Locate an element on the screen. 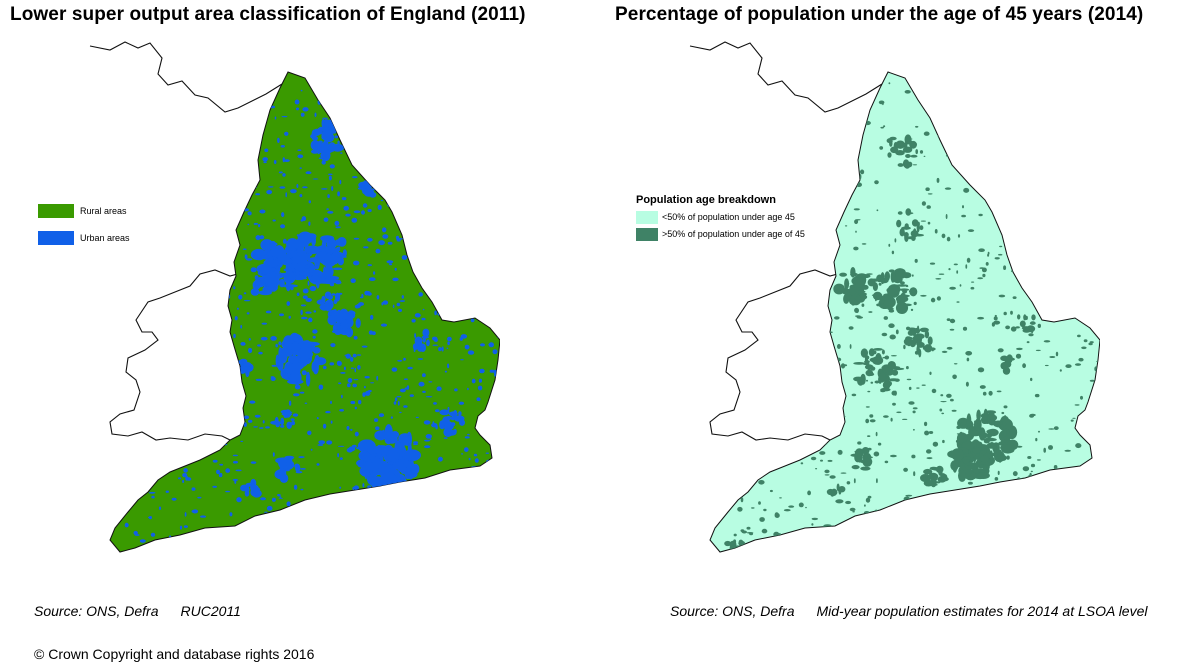 The image size is (1200, 665). rural-swatch is located at coordinates (56, 211).